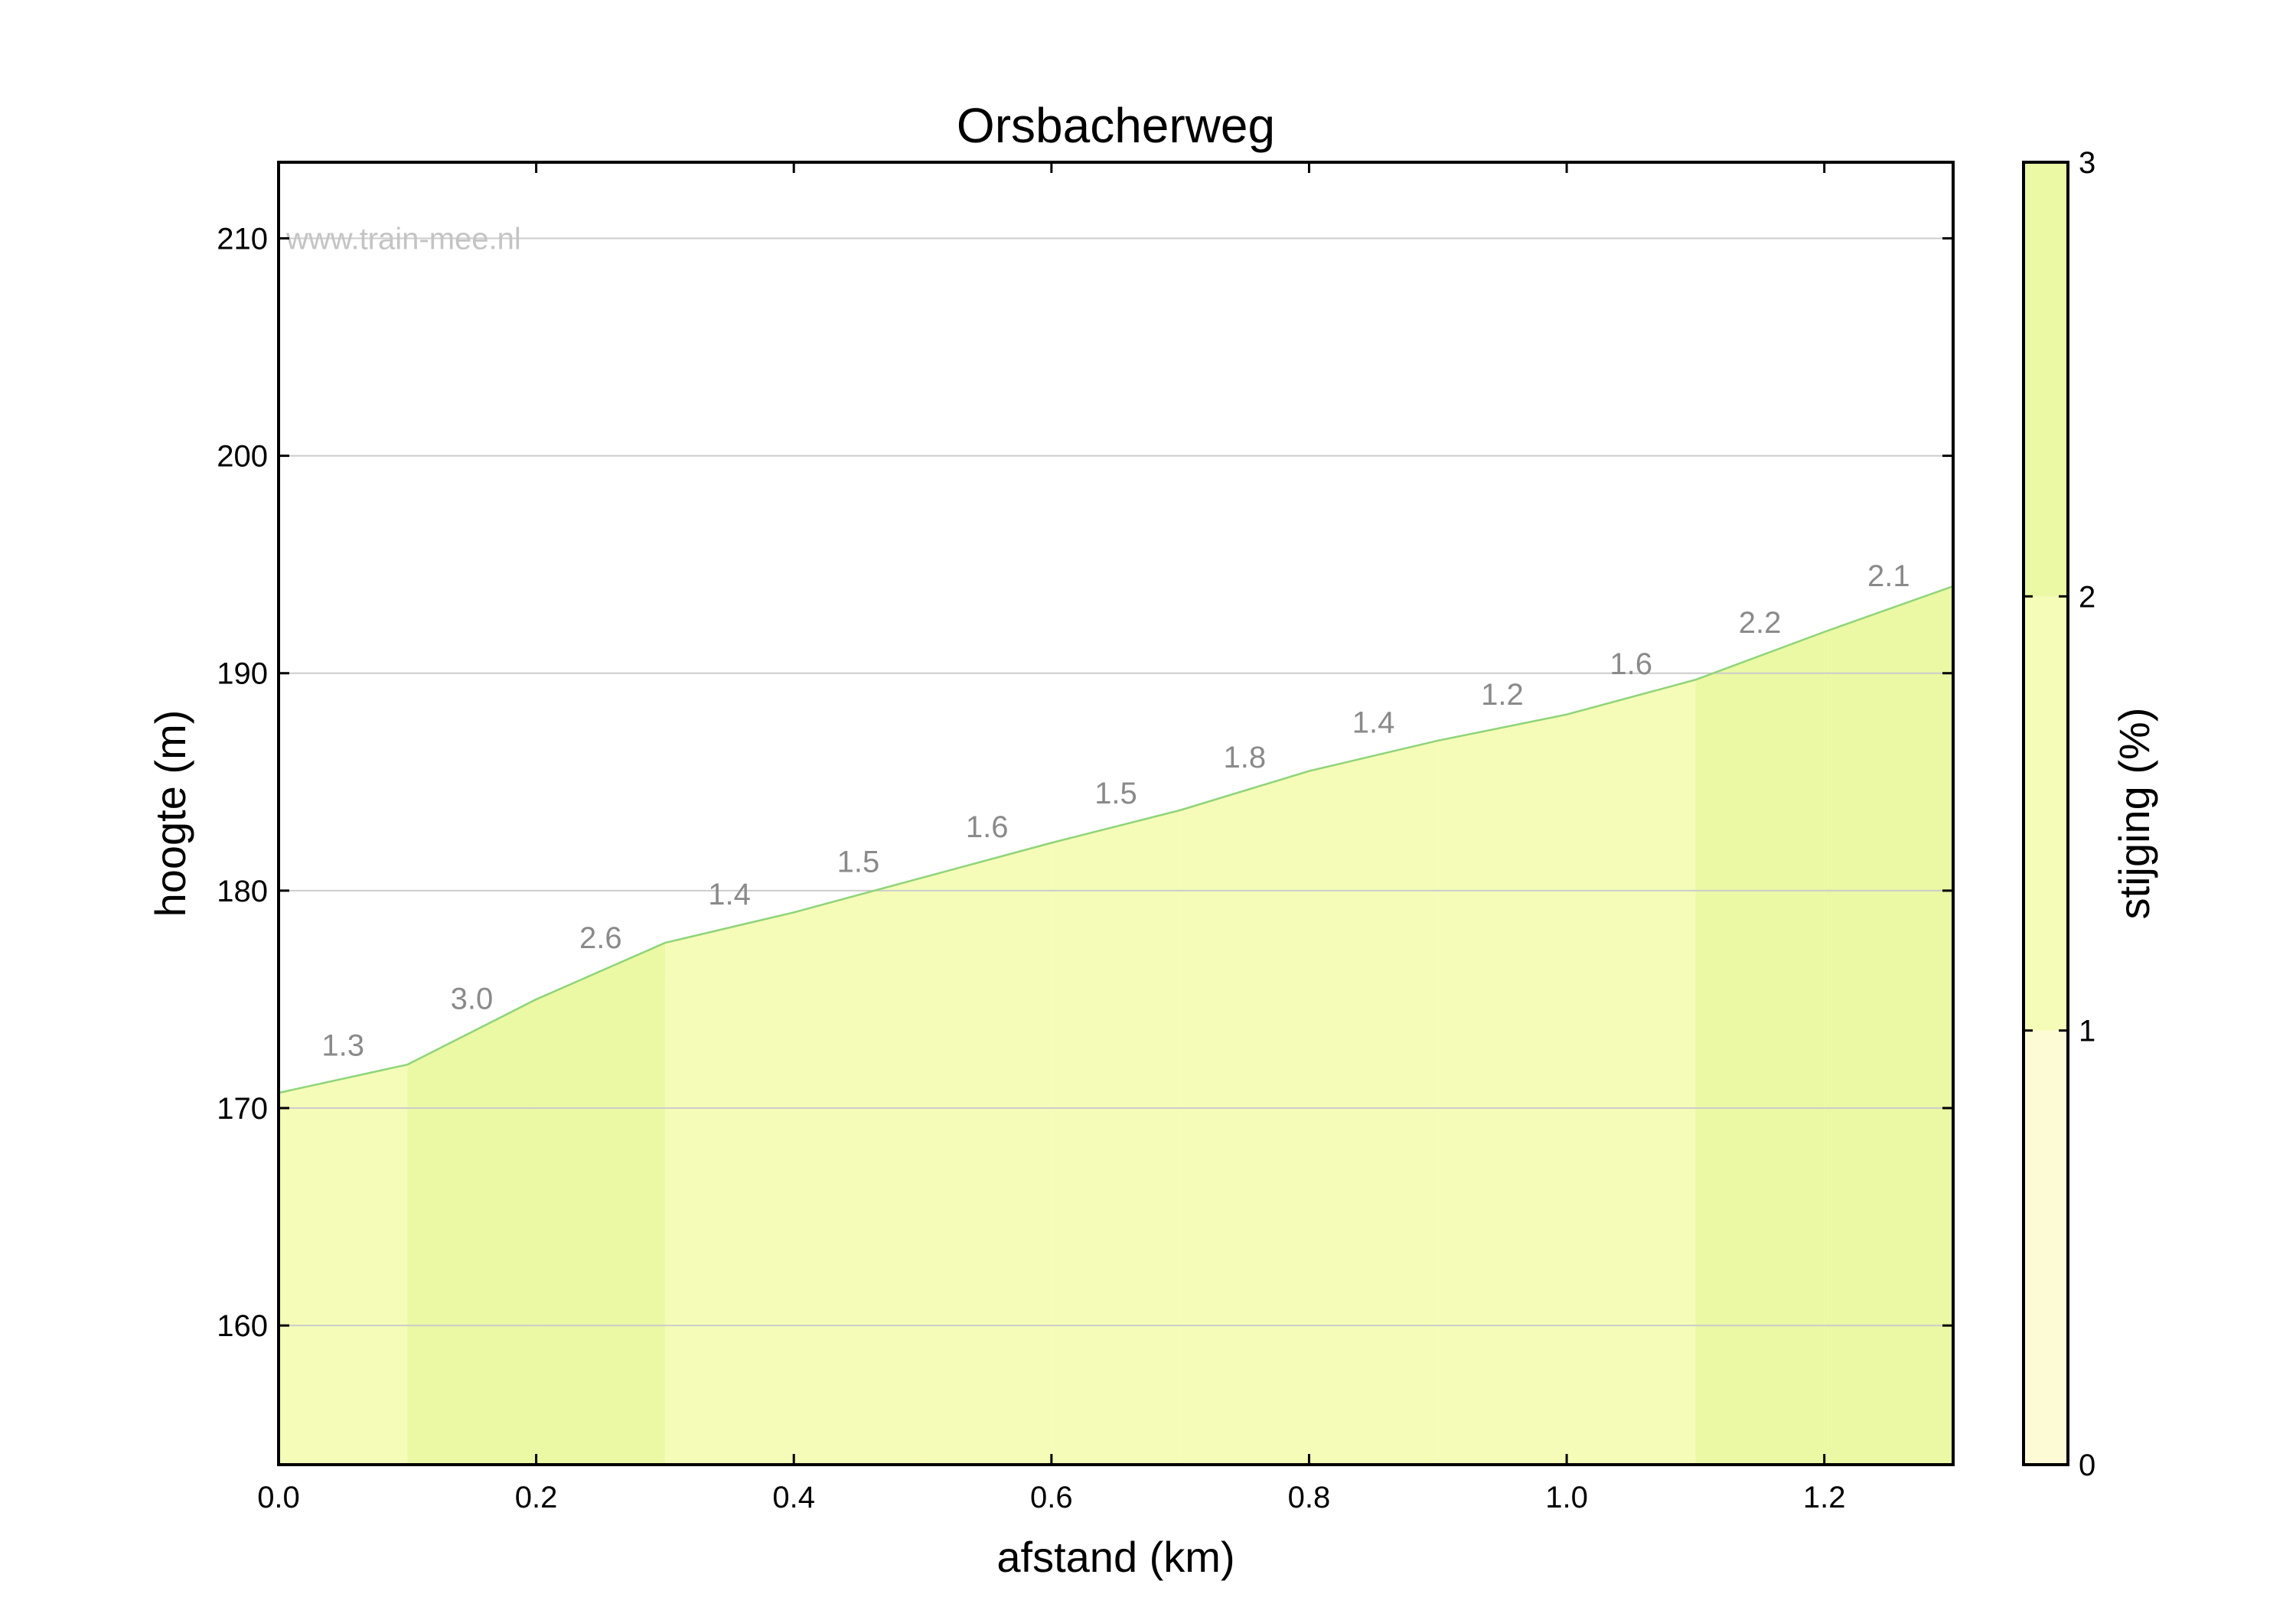 This screenshot has width=2296, height=1607. What do you see at coordinates (1116, 126) in the screenshot?
I see `chart-title: Orsbacherweg` at bounding box center [1116, 126].